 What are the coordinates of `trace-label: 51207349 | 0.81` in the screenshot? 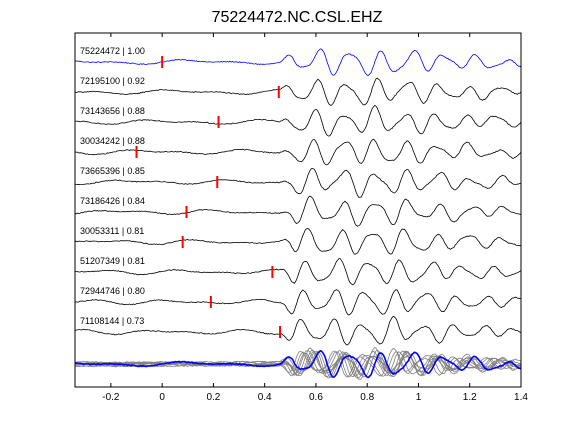 It's located at (112, 261).